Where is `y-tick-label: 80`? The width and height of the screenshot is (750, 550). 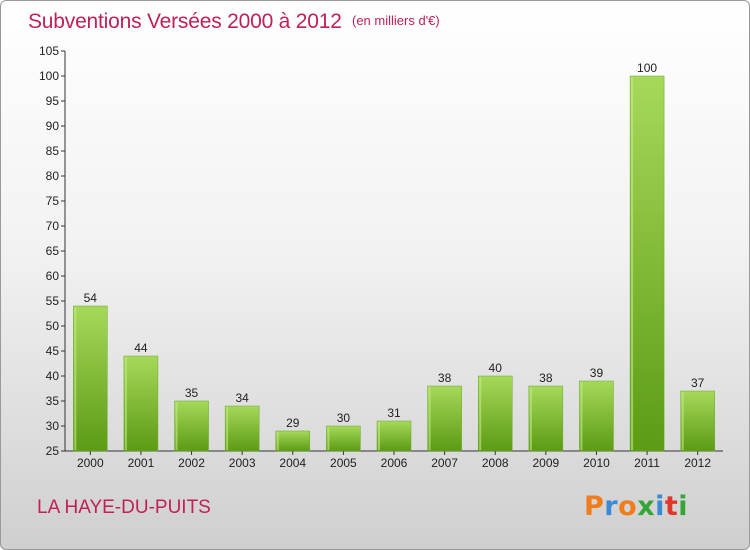 y-tick-label: 80 is located at coordinates (53, 176).